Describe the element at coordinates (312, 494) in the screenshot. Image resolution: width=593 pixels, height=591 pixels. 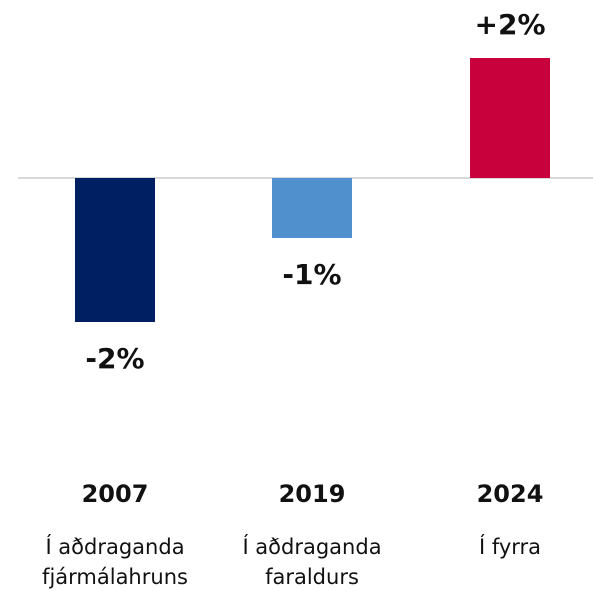
I see `category-label: 2019` at that location.